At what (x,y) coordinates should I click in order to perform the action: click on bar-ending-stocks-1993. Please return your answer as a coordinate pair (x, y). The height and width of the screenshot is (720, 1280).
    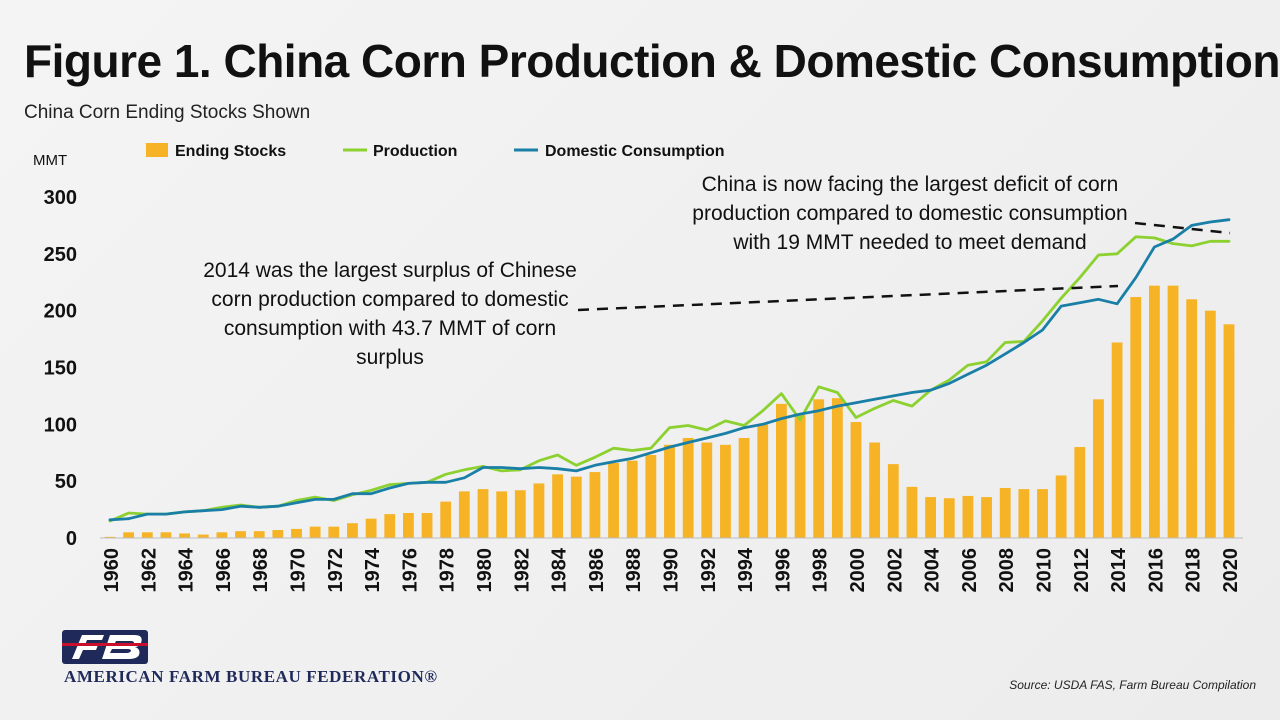
    Looking at the image, I should click on (725, 491).